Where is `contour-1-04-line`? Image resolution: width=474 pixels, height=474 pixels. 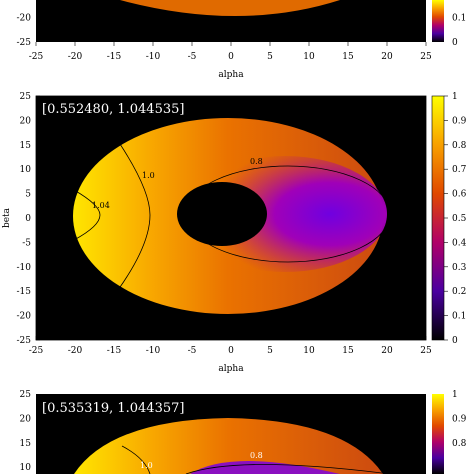 contour-1-04-line is located at coordinates (87, 215).